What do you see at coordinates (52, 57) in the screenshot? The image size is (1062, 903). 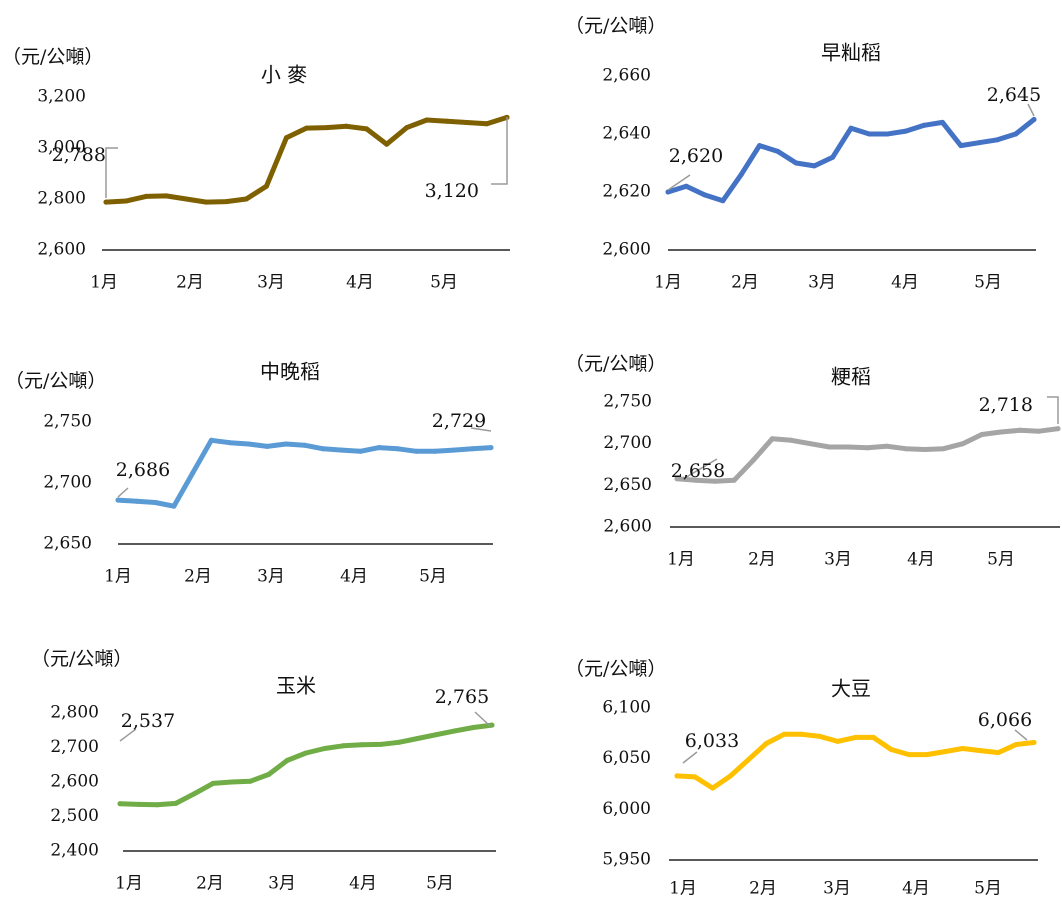 I see `wheat-unit-label: （元/公噸）` at bounding box center [52, 57].